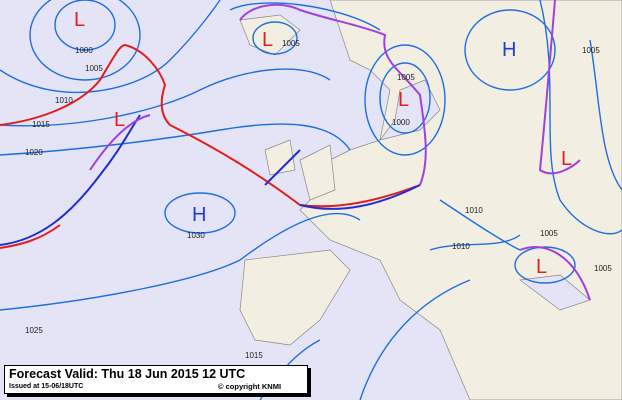  Describe the element at coordinates (70, 180) in the screenshot. I see `cold-front-atlantic` at that location.